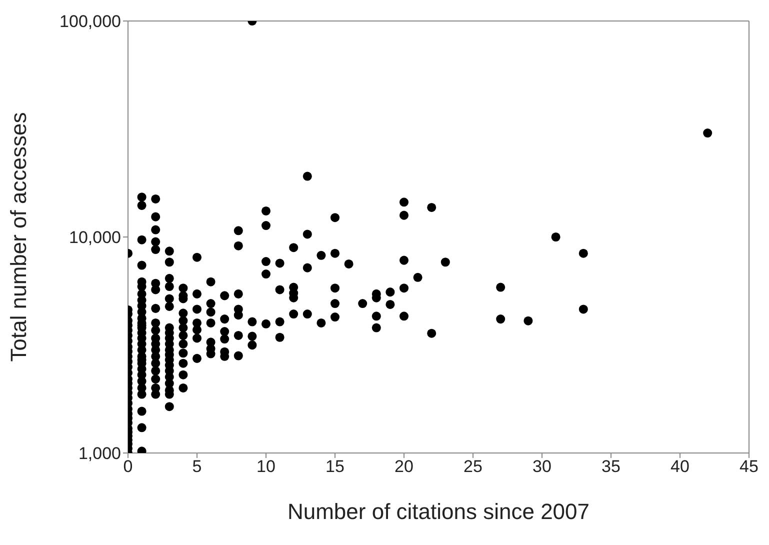  Describe the element at coordinates (611, 466) in the screenshot. I see `x-tick-label: 35` at that location.